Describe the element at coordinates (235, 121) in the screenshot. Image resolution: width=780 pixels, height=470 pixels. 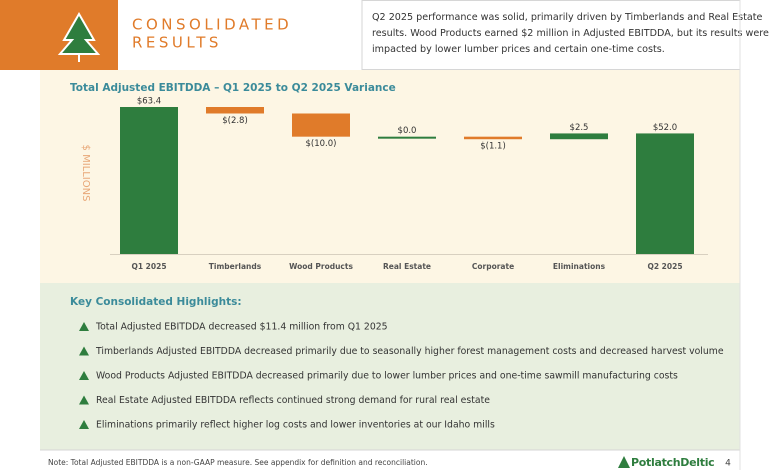
I see `data-label: $(2.8)` at that location.